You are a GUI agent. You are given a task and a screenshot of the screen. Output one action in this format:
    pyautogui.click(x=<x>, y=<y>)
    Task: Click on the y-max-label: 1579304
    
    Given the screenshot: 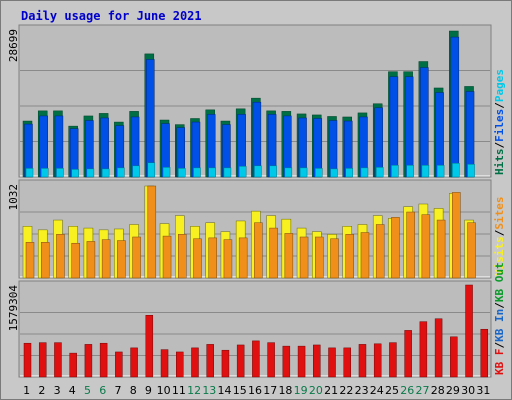 What is the action you would take?
    pyautogui.click(x=13, y=308)
    